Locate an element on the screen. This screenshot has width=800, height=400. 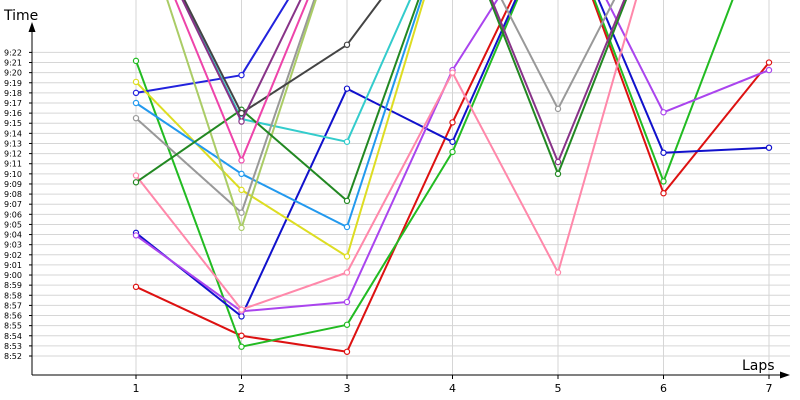
y-tick-label: 9:03 is located at coordinates (13, 245).